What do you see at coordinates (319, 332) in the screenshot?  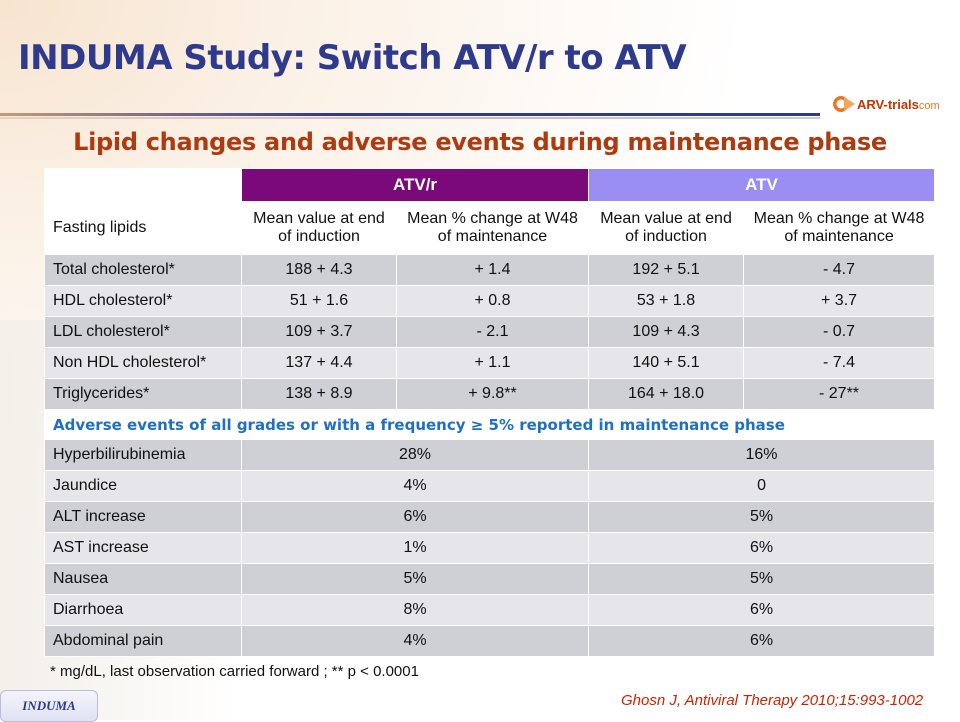 I see `atvr-mean-cell: 109 + 3.7` at bounding box center [319, 332].